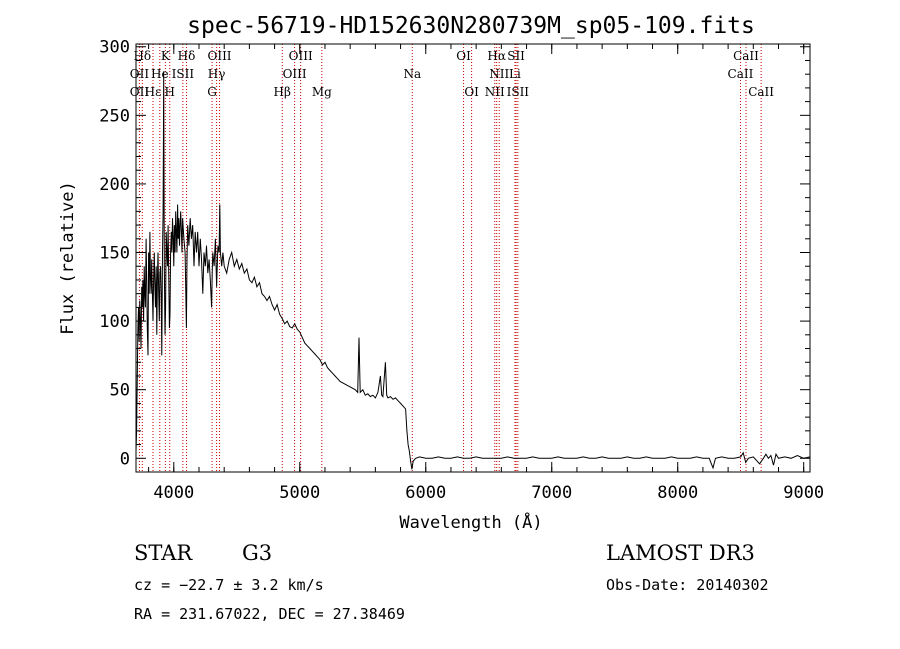 Image resolution: width=900 pixels, height=649 pixels. What do you see at coordinates (299, 493) in the screenshot?
I see `x-tick-label: 5000` at bounding box center [299, 493].